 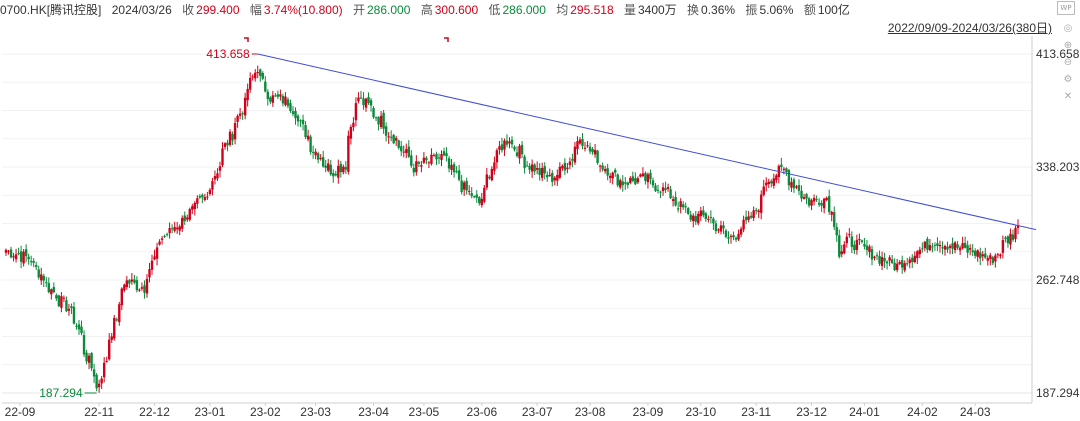 I want to click on close-icon: ✕, so click(x=1068, y=96).